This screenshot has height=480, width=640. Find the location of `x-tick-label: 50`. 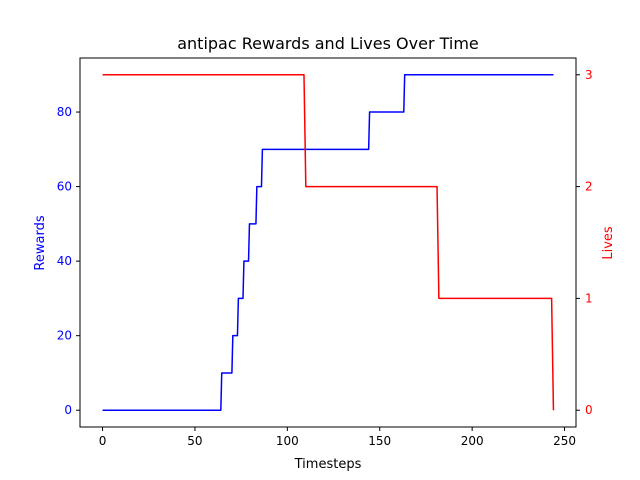

x-tick-label: 50 is located at coordinates (194, 441).